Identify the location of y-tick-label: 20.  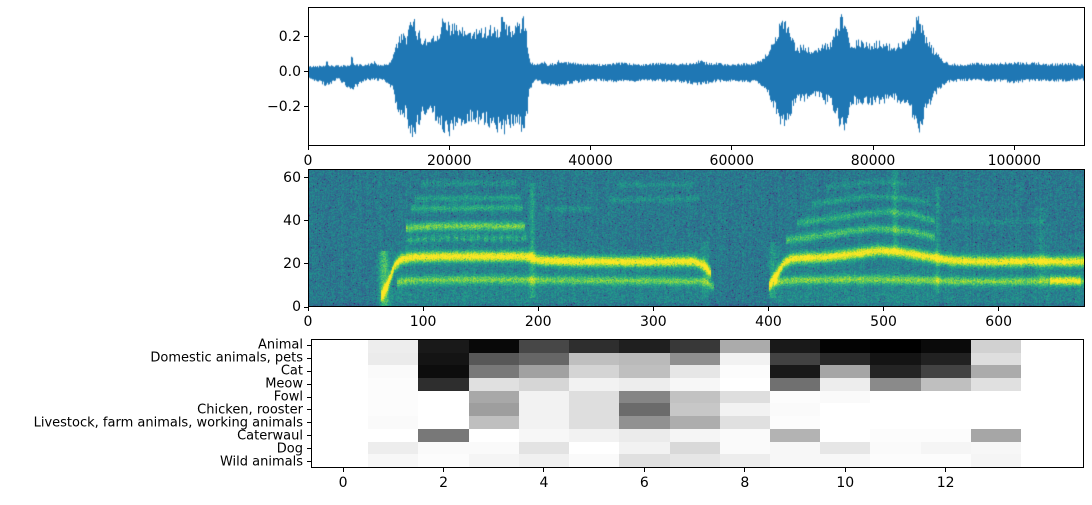
(292, 263).